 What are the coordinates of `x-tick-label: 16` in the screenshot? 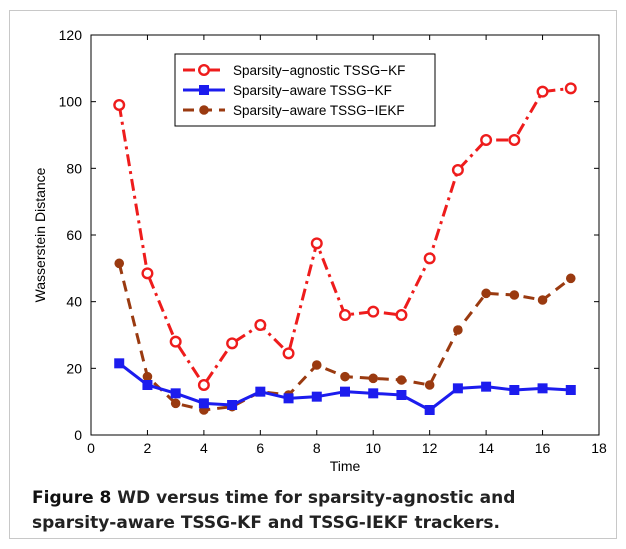 It's located at (543, 448).